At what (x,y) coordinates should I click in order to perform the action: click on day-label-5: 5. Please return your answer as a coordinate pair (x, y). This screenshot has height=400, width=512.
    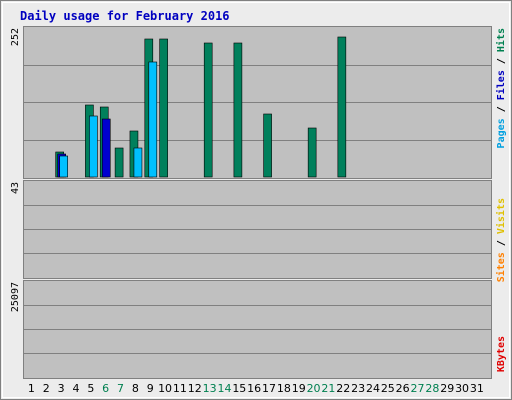
    Looking at the image, I should click on (90, 388).